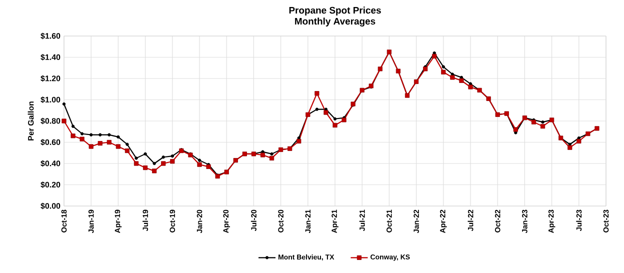 The width and height of the screenshot is (624, 273). I want to click on chart-title: Propane Spot Prices, so click(335, 11).